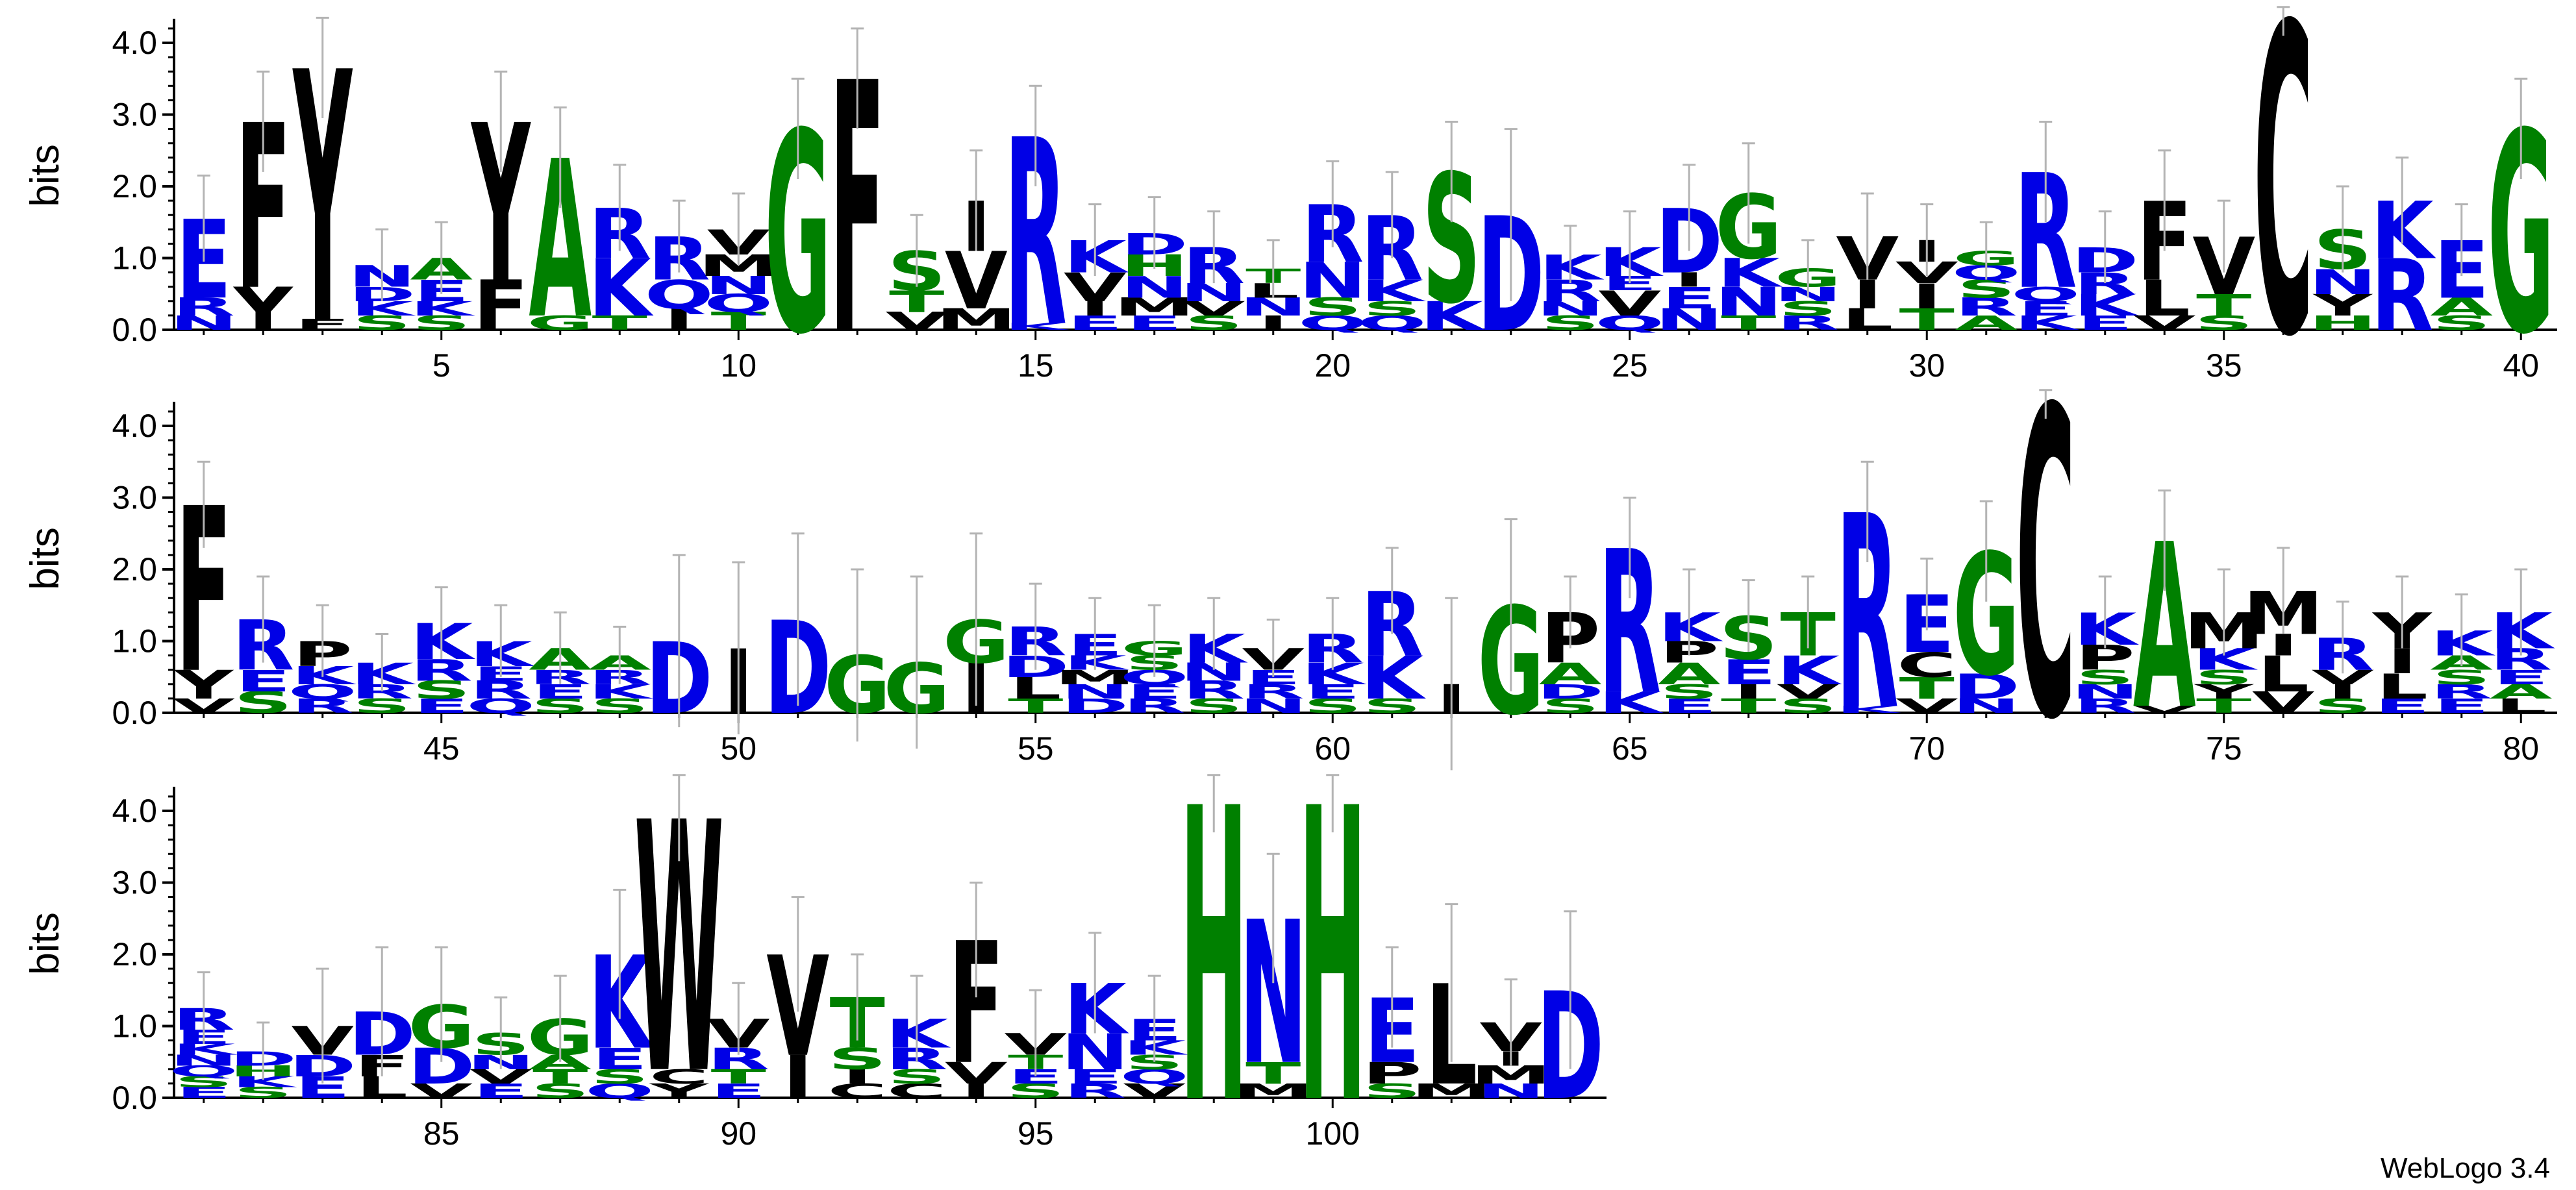  What do you see at coordinates (203, 1071) in the screenshot?
I see `logo-letter-Q: Q` at bounding box center [203, 1071].